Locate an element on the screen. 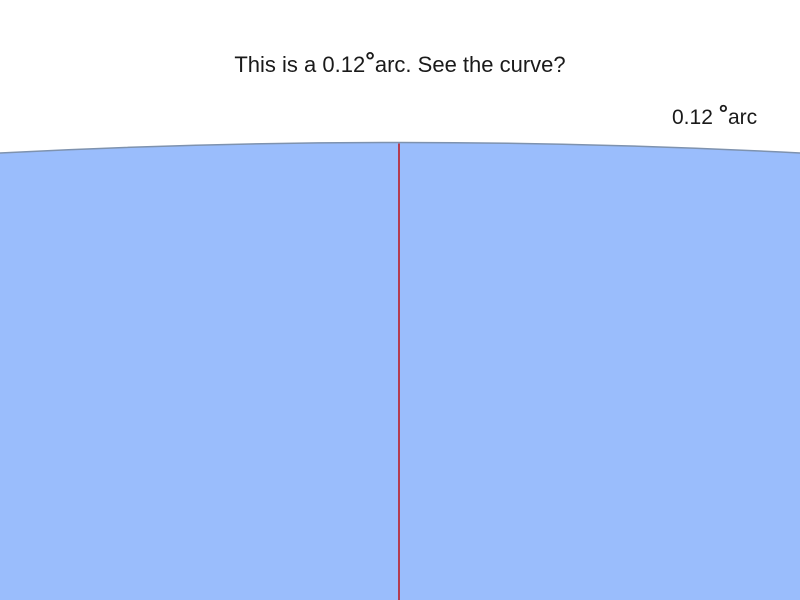 The height and width of the screenshot is (600, 800). slide-title: This is a 0.12°arc. See the curve? is located at coordinates (400, 63).